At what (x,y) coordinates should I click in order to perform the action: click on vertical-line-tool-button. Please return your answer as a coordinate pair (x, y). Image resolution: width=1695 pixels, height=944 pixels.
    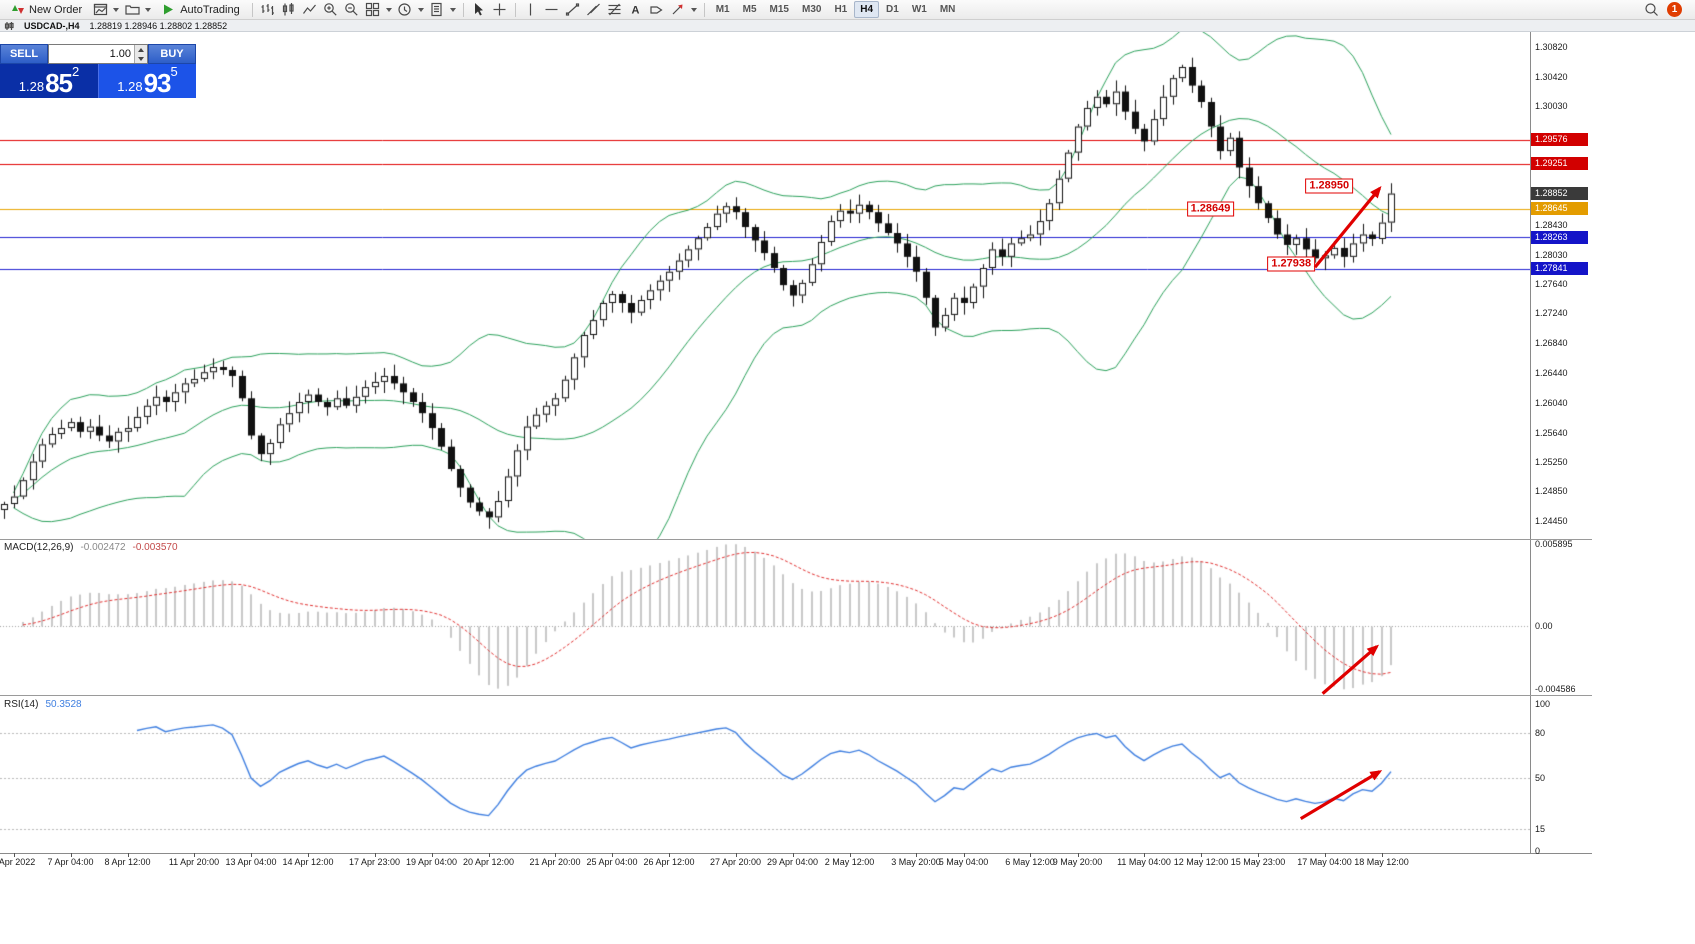
    Looking at the image, I should click on (531, 10).